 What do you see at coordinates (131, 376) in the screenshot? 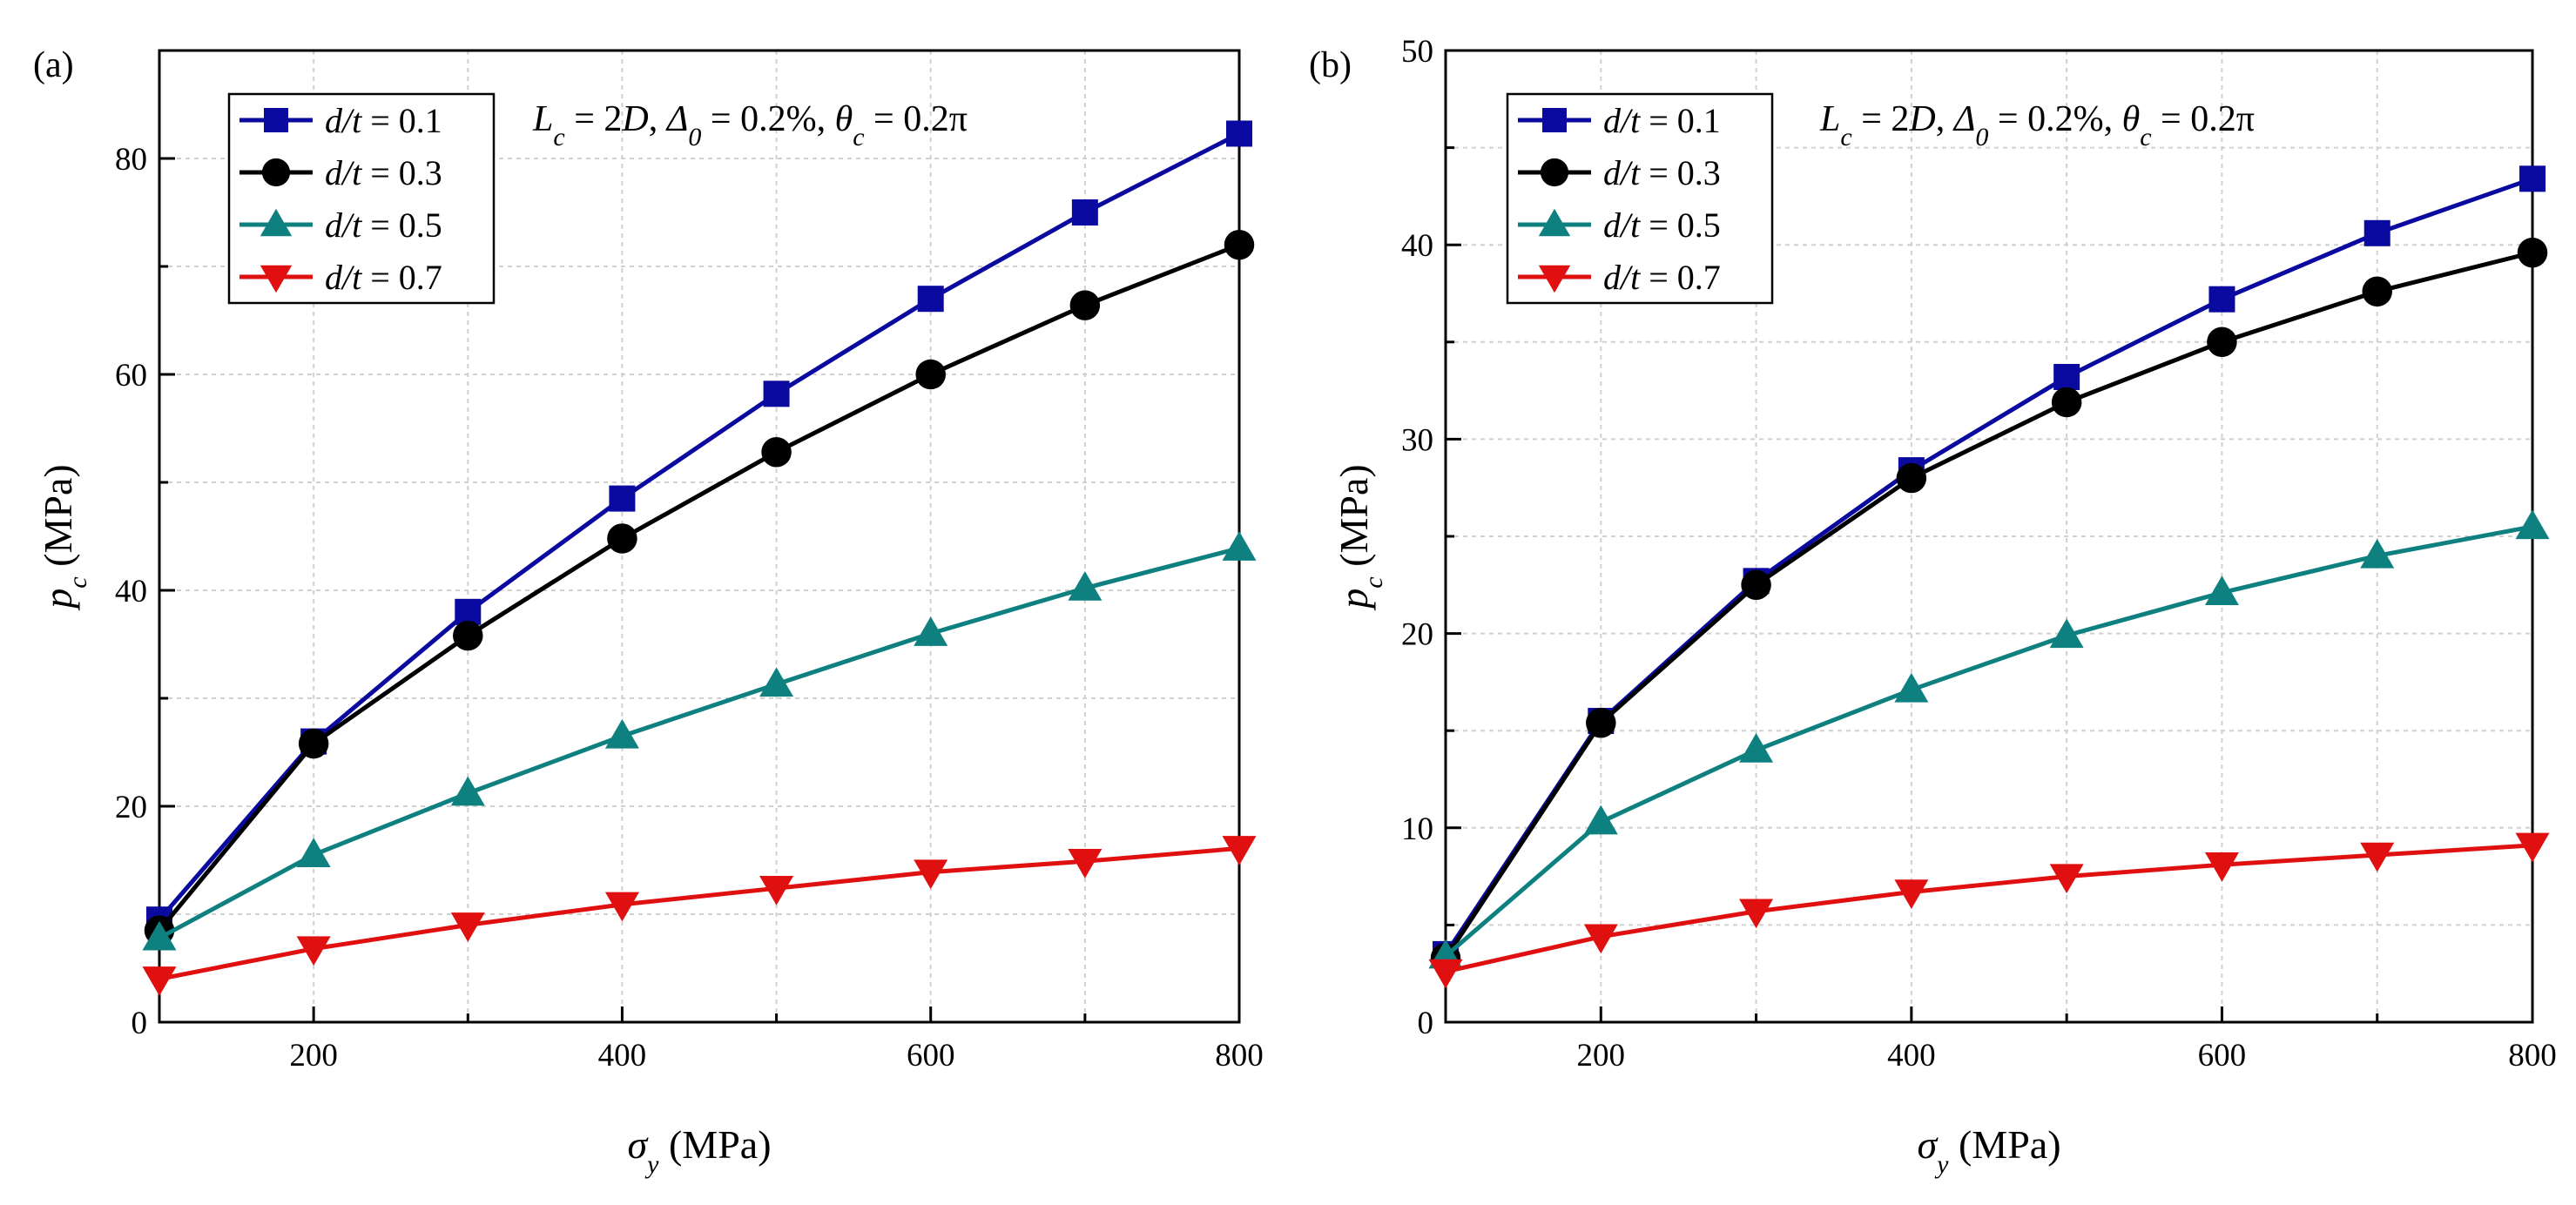
I see `y-tick-label: 60` at bounding box center [131, 376].